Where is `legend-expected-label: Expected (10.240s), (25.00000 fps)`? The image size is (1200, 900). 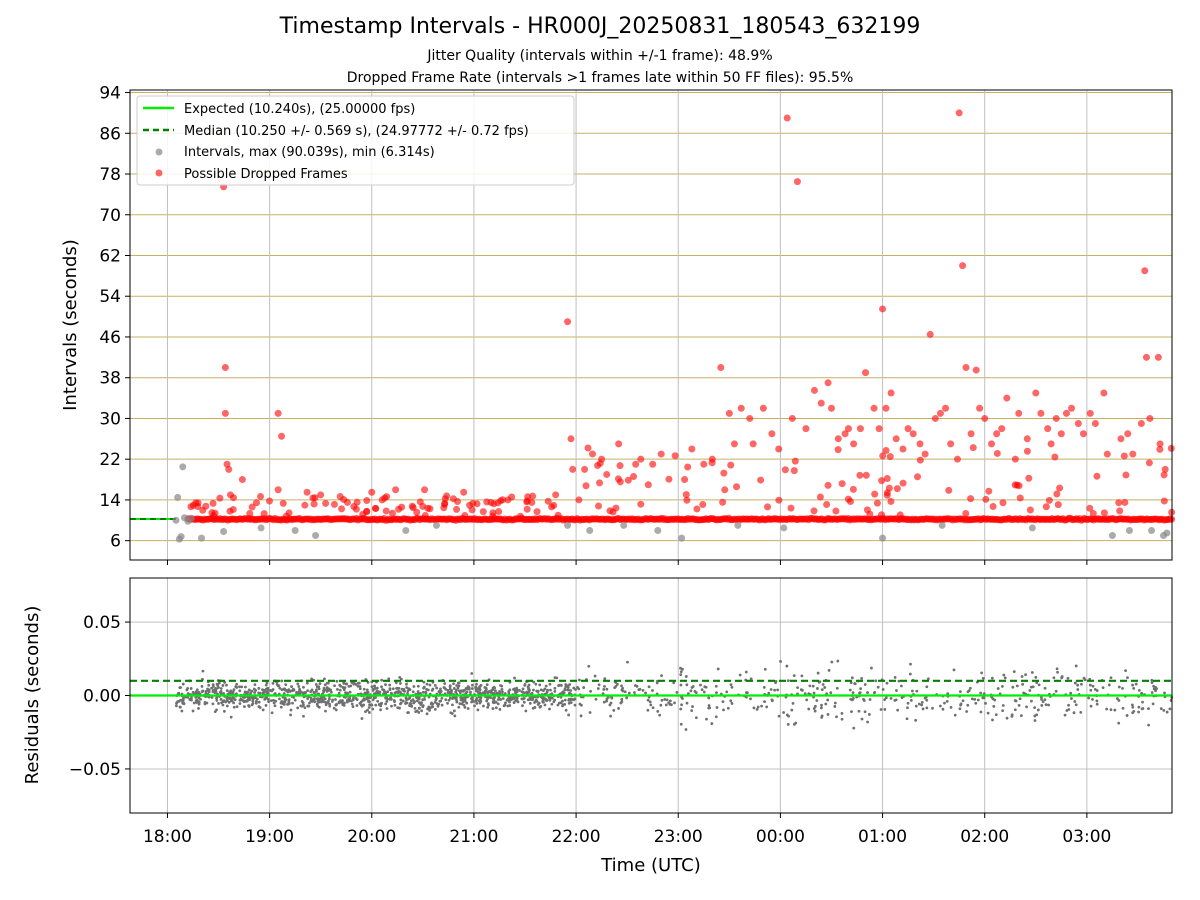 legend-expected-label: Expected (10.240s), (25.00000 fps) is located at coordinates (299, 109).